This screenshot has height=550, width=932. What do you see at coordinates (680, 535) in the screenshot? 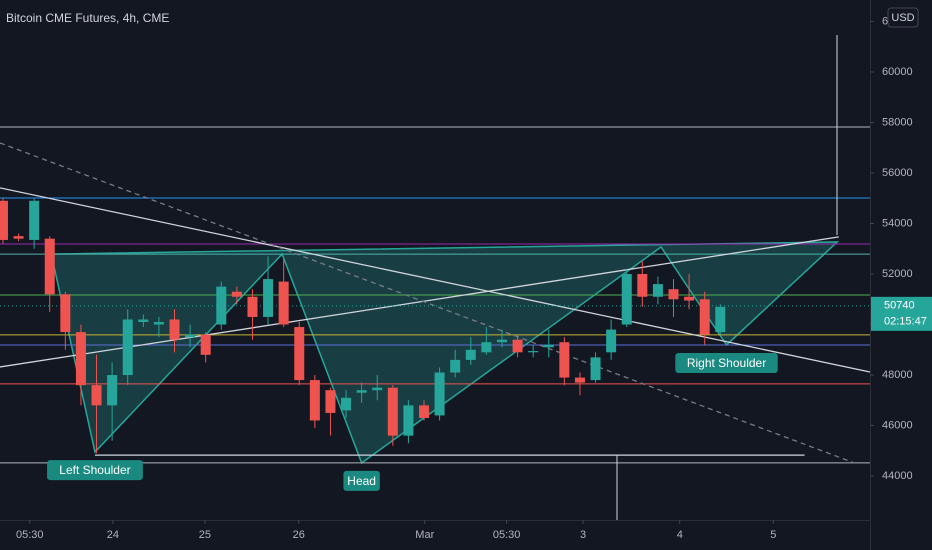
I see `x-tick-label: 4` at bounding box center [680, 535].